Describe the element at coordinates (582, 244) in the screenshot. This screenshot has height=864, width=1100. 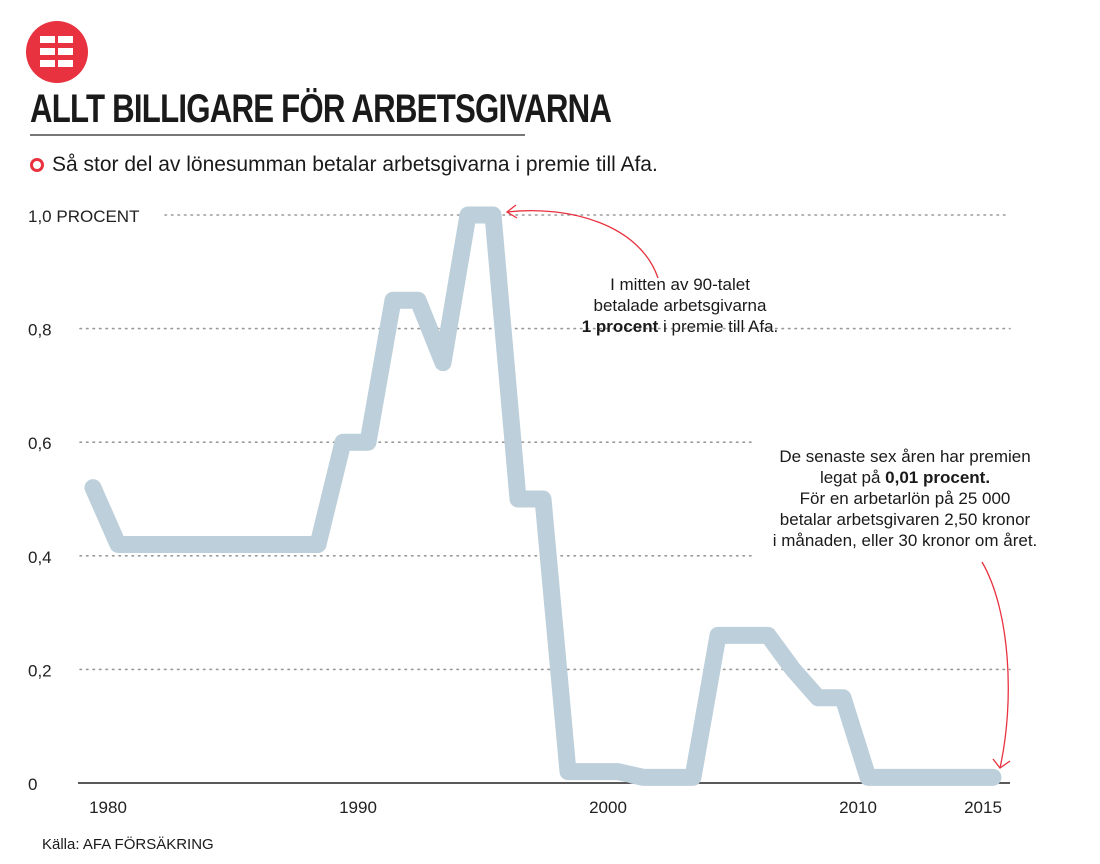
I see `annotation-arrow-peak` at that location.